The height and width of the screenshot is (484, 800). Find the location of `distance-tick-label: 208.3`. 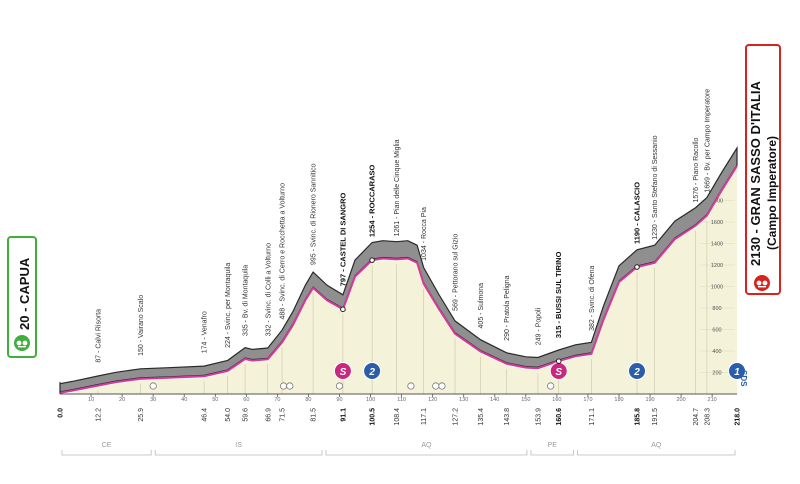

distance-tick-label: 208.3 is located at coordinates (707, 417).